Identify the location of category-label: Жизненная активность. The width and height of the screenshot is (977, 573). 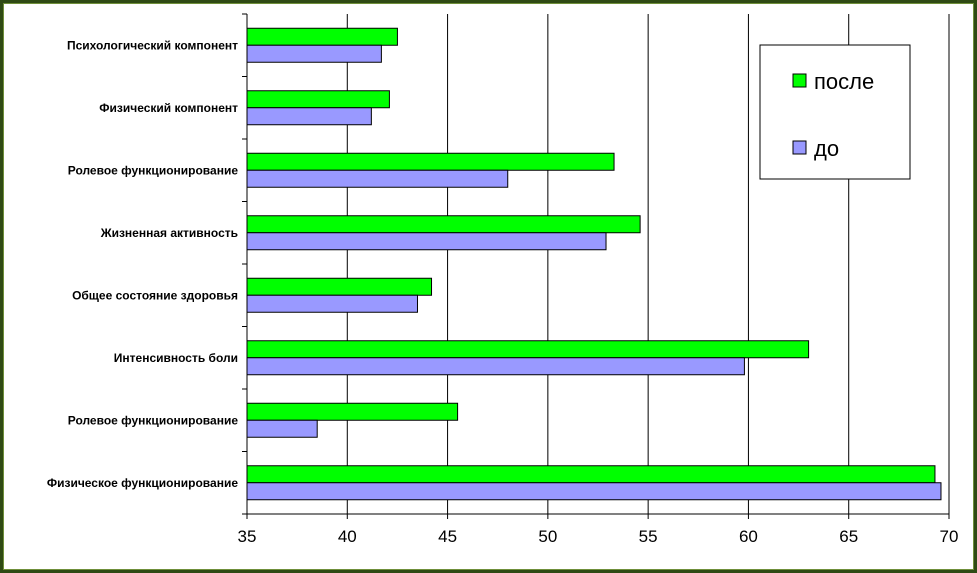
(169, 233).